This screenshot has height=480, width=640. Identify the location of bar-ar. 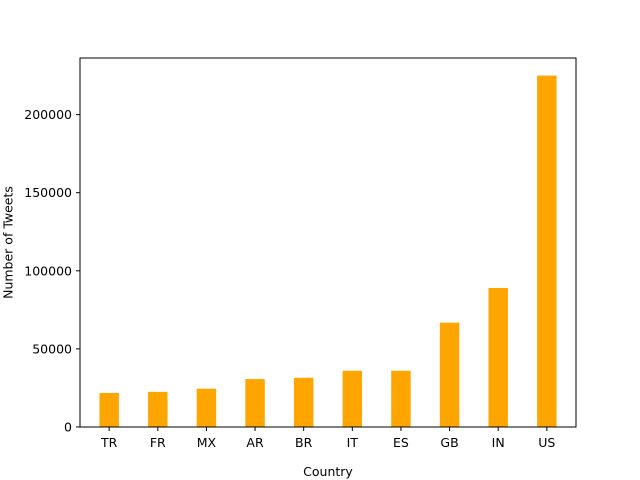
(255, 403).